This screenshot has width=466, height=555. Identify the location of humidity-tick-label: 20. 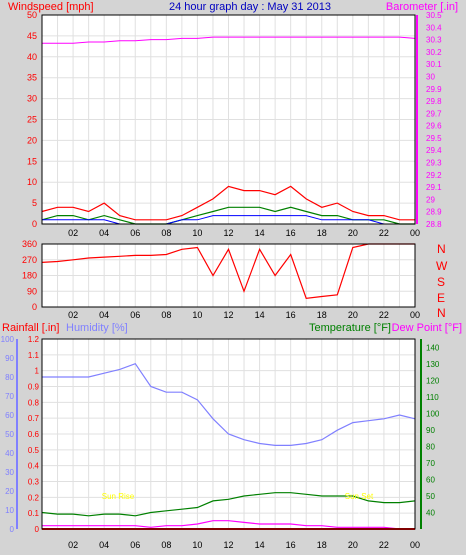
(9, 491).